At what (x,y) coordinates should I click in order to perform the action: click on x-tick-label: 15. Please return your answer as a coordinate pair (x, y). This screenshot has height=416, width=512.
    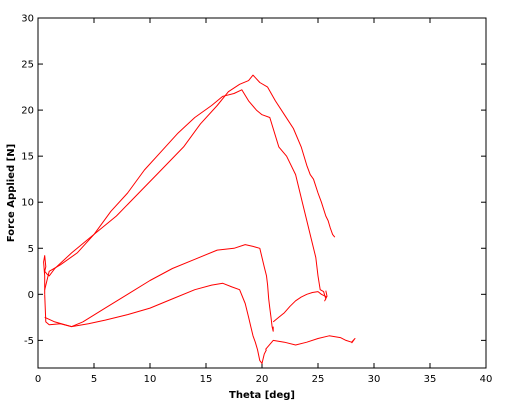
    Looking at the image, I should click on (206, 379).